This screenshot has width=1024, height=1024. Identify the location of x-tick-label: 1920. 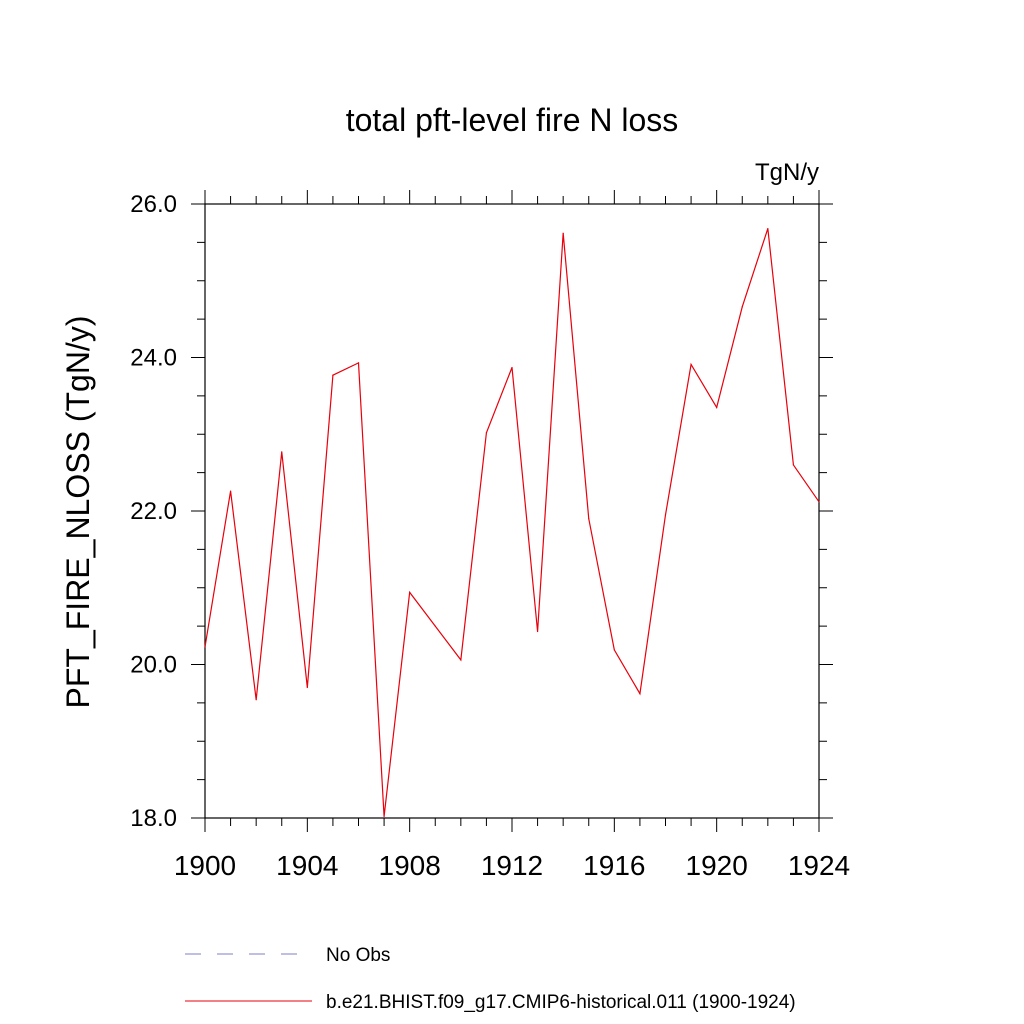
(717, 865).